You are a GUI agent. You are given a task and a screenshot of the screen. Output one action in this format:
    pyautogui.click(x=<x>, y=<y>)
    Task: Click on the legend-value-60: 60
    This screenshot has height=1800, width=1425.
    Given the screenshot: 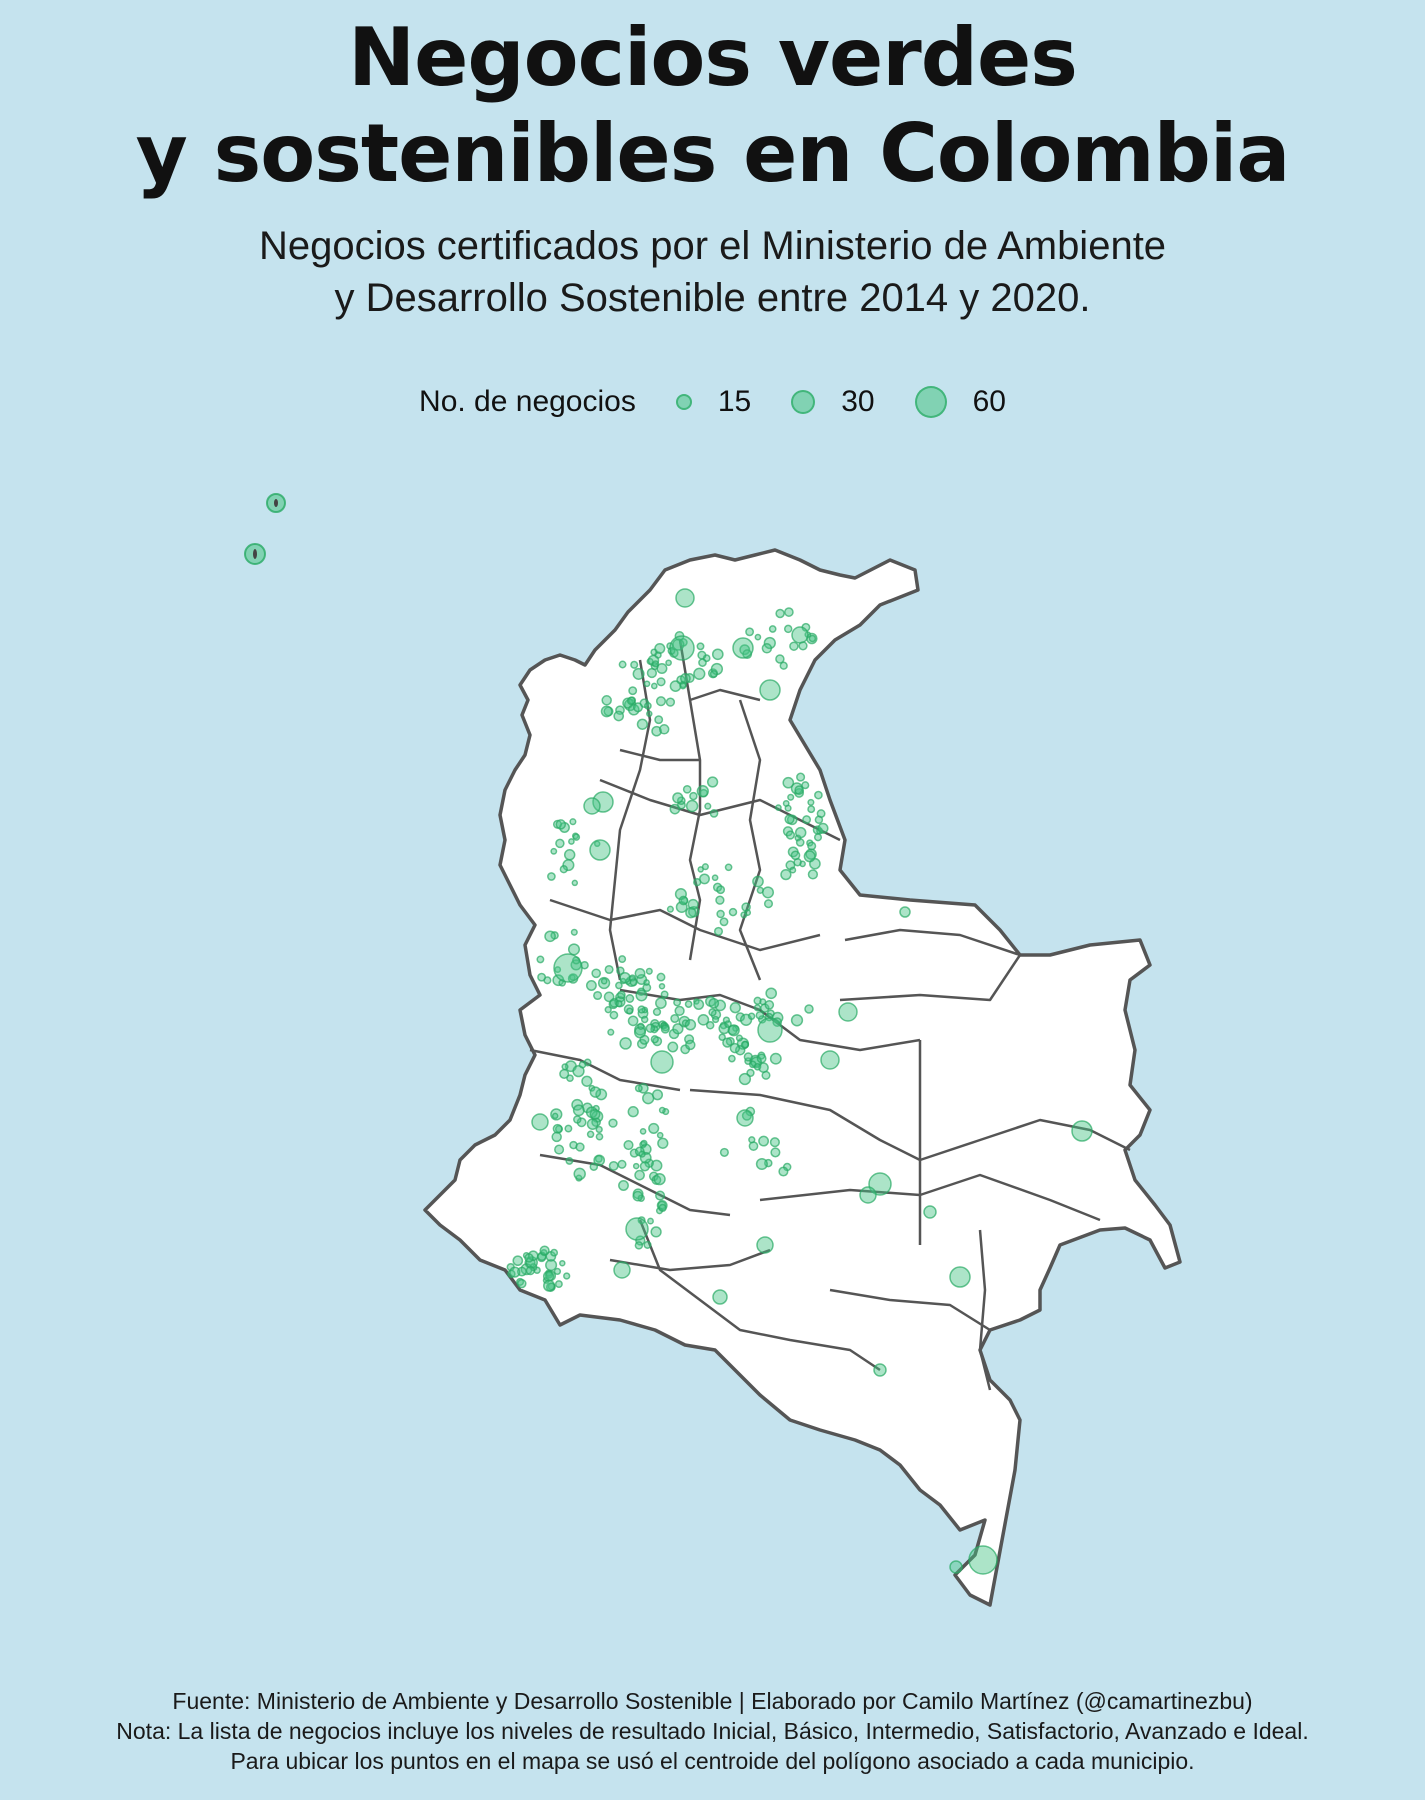 What is the action you would take?
    pyautogui.click(x=989, y=401)
    